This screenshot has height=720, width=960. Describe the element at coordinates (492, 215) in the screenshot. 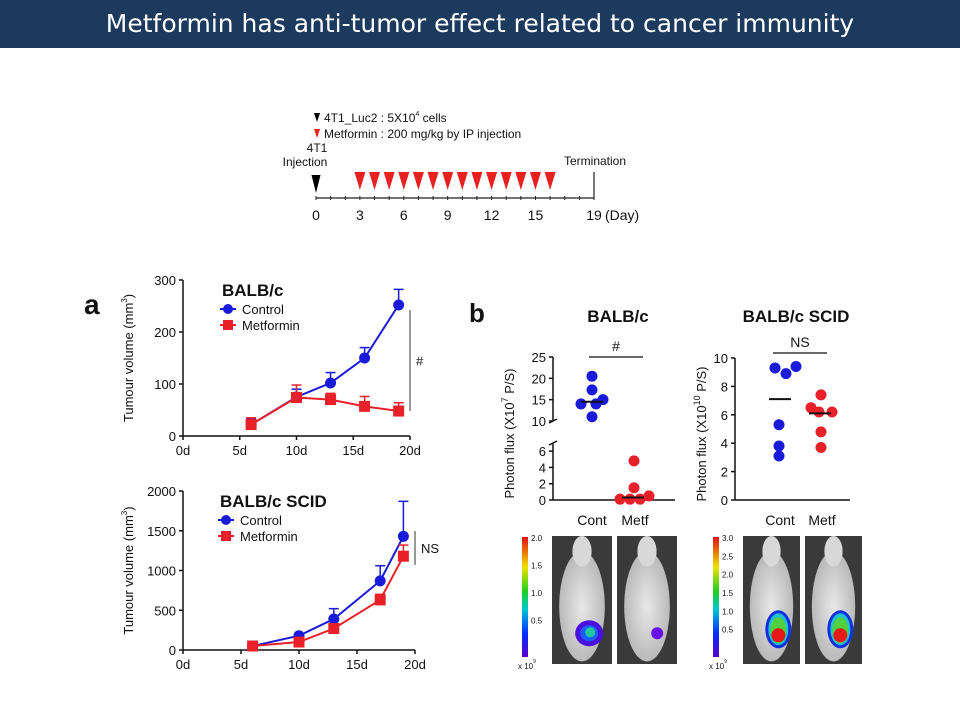

I see `timeline-tick-label: 12` at that location.